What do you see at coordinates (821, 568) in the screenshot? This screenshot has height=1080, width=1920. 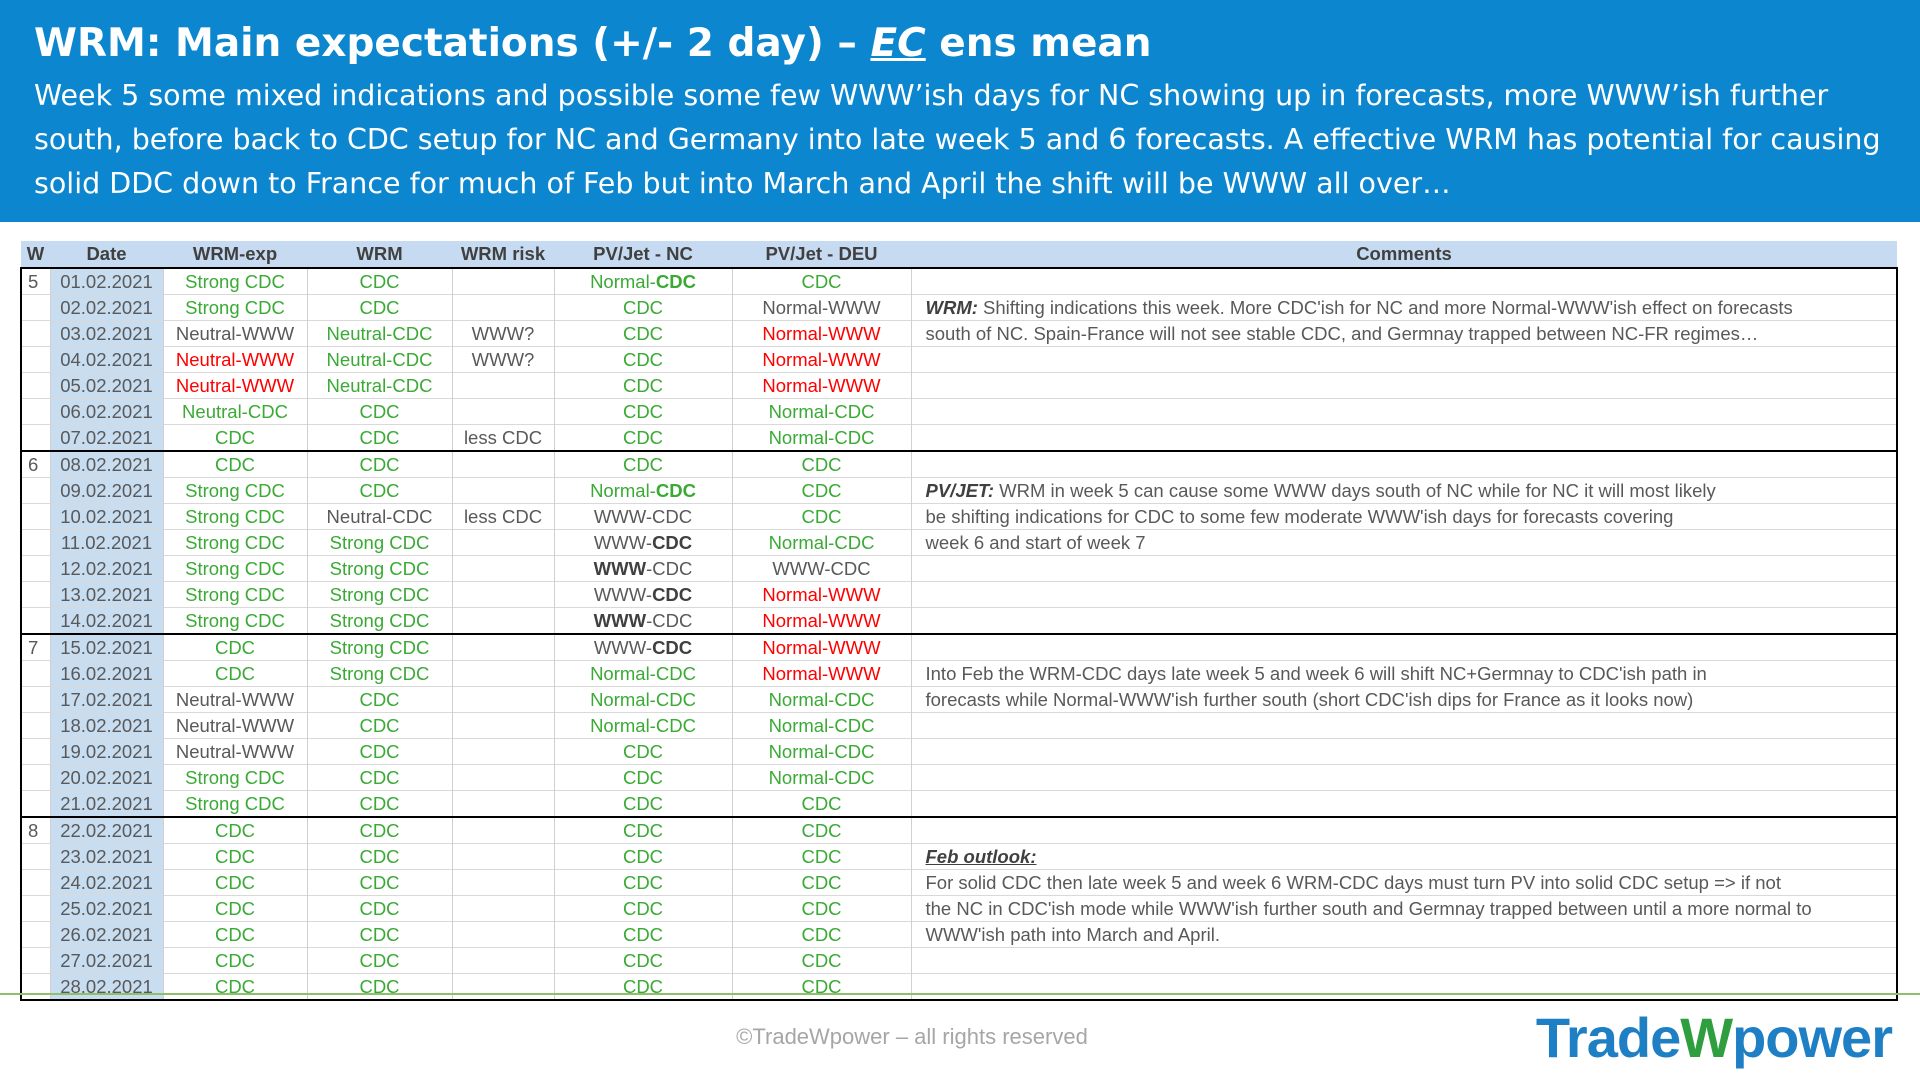 I see `cell-text: WWW-CDC` at bounding box center [821, 568].